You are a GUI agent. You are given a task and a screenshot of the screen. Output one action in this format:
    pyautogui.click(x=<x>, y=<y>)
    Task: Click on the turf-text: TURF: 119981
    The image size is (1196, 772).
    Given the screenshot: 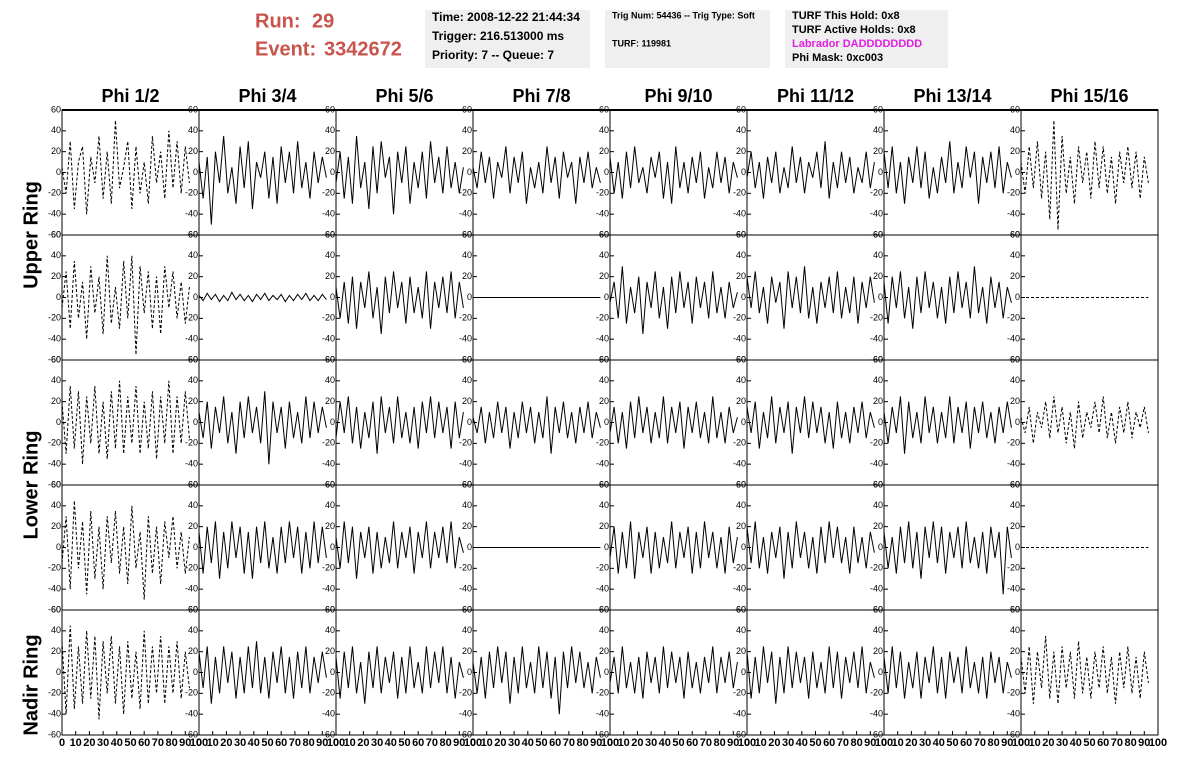 What is the action you would take?
    pyautogui.click(x=641, y=43)
    